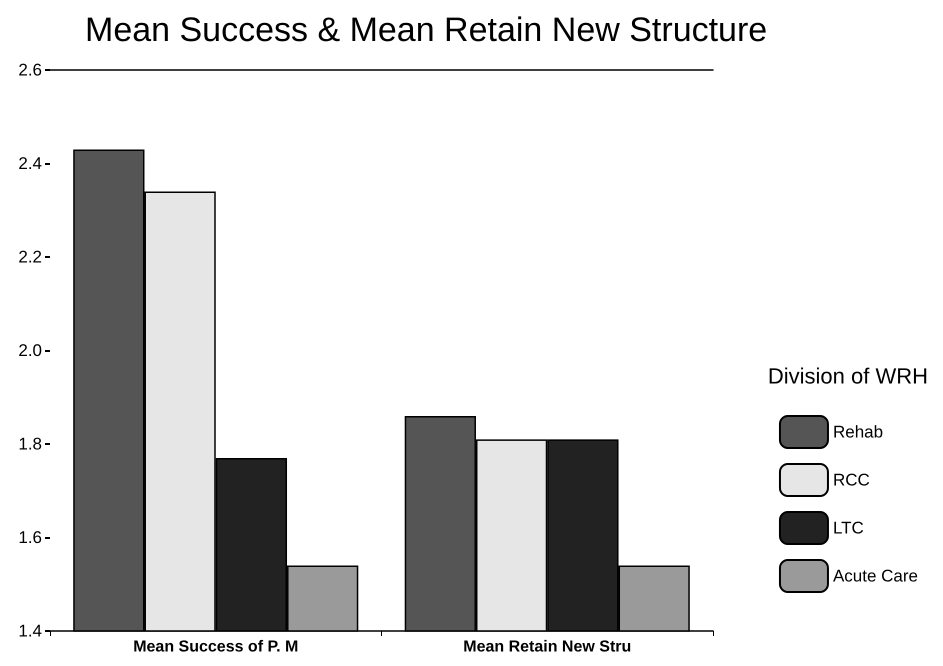 The height and width of the screenshot is (666, 943). I want to click on y-tick-label: 2.2, so click(30, 257).